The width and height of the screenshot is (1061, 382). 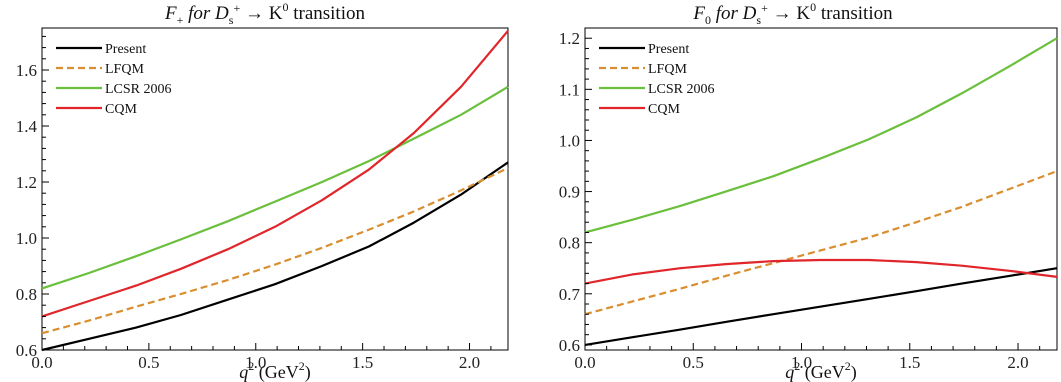 I want to click on series-line-cqm, so click(x=821, y=271).